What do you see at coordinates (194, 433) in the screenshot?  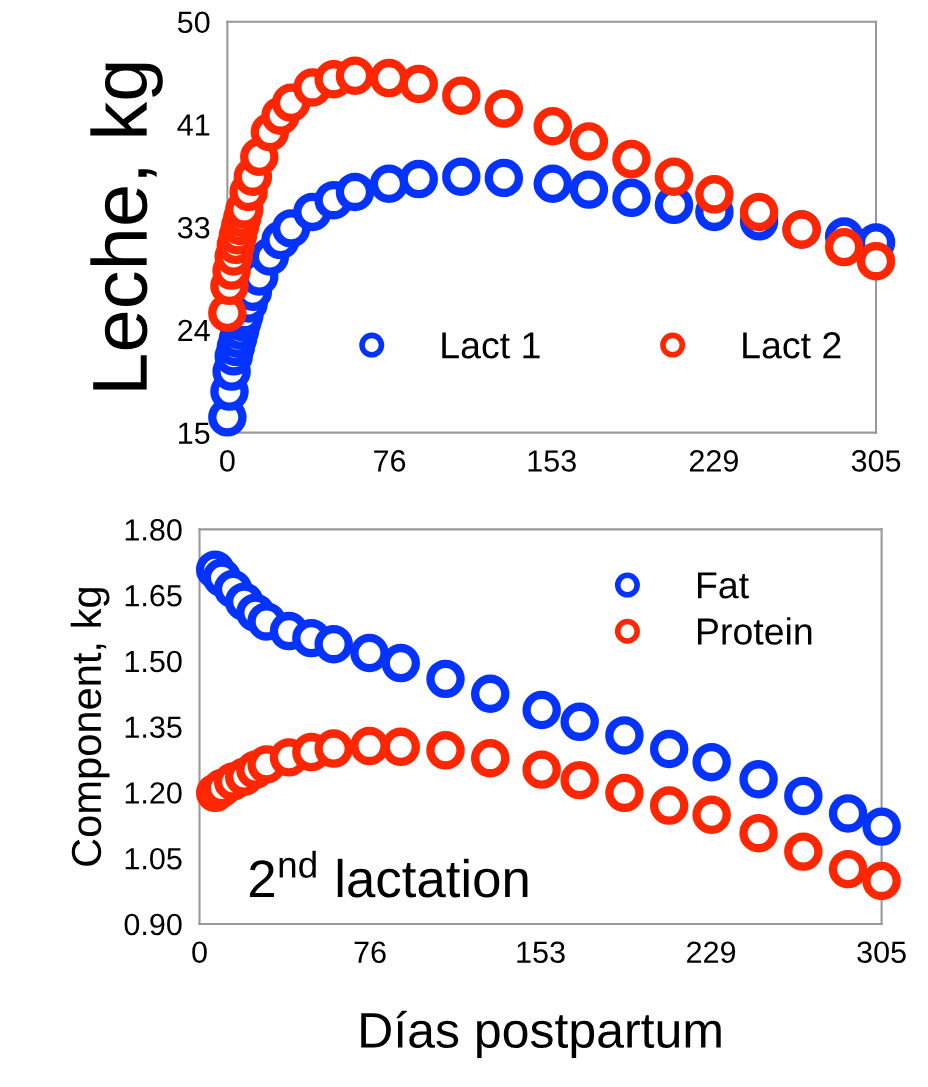 I see `y-tick-label: 15` at bounding box center [194, 433].